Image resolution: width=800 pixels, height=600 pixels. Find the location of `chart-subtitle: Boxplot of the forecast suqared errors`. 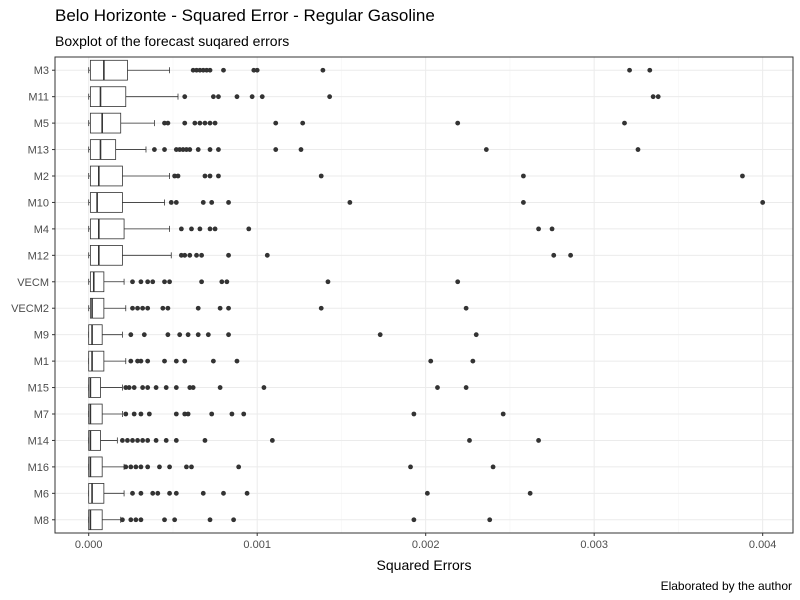

chart-subtitle: Boxplot of the forecast suqared errors is located at coordinates (172, 41).